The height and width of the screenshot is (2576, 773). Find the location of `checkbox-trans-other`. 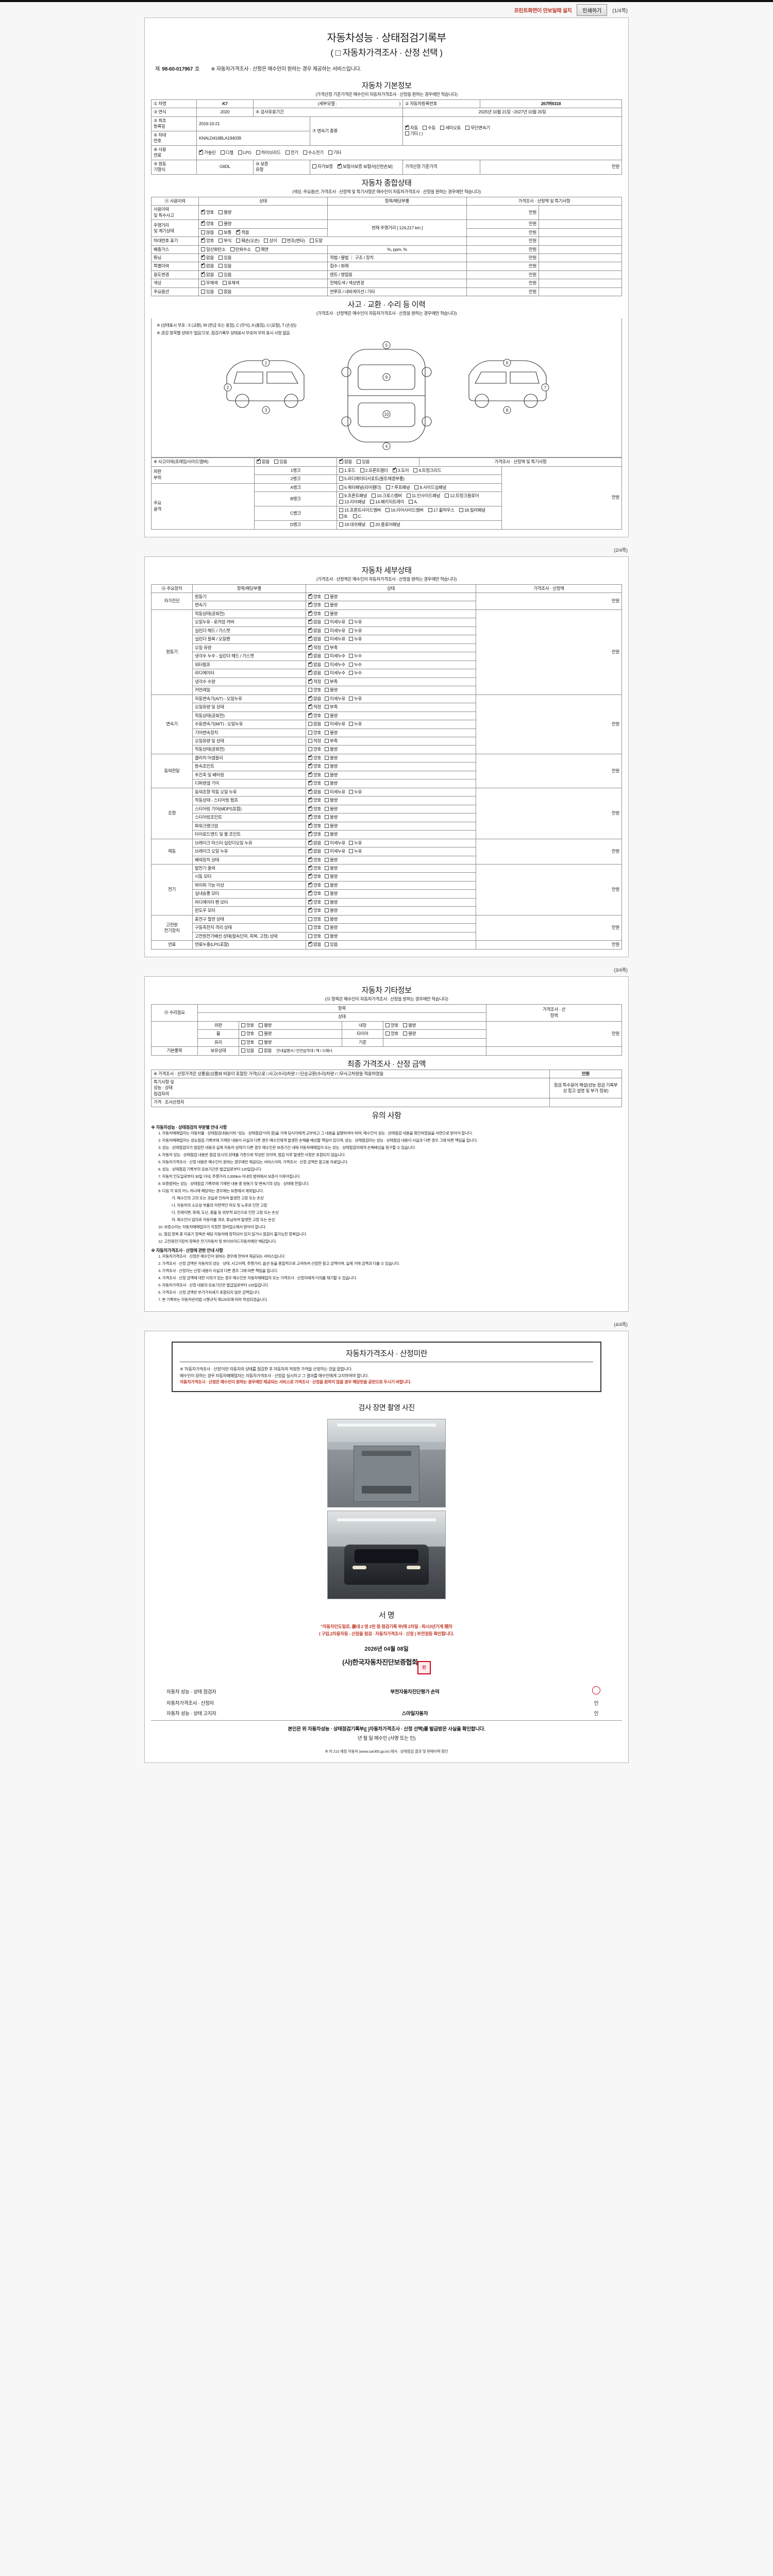

checkbox-trans-other is located at coordinates (407, 133).